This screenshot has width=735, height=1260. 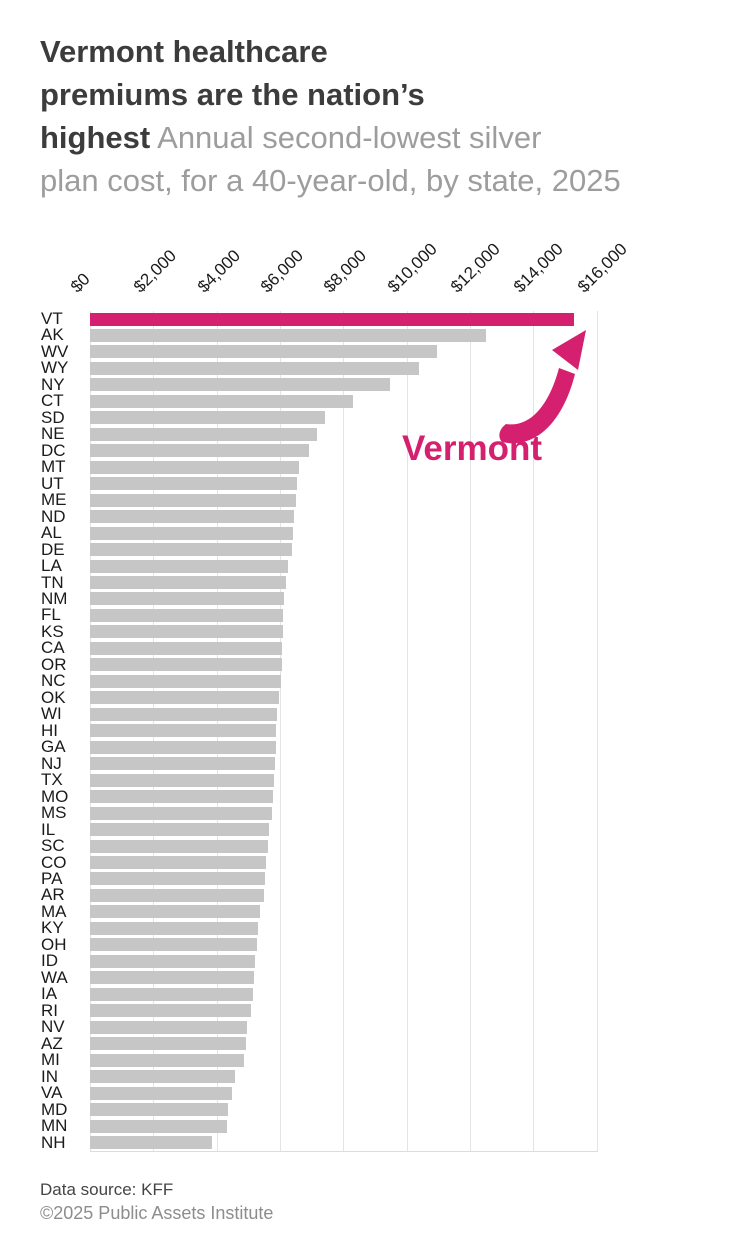 What do you see at coordinates (52, 1093) in the screenshot?
I see `state-label: VA` at bounding box center [52, 1093].